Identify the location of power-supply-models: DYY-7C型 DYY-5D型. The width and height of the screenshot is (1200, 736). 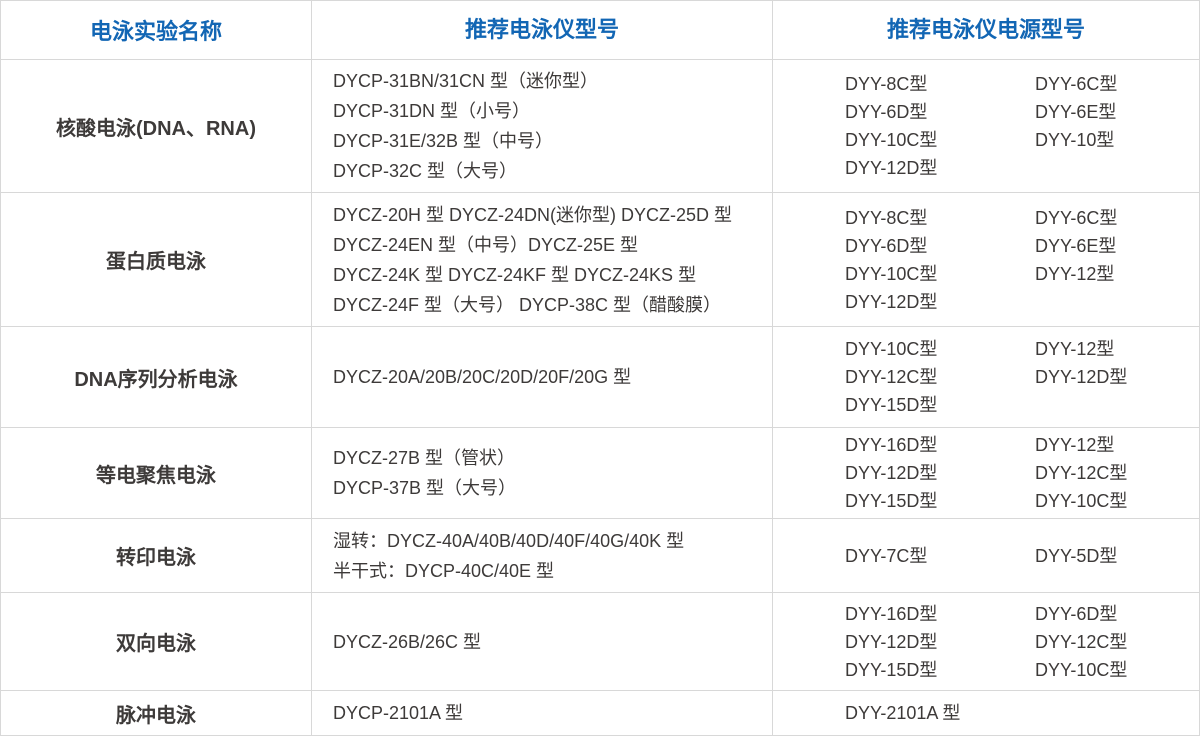
(985, 555).